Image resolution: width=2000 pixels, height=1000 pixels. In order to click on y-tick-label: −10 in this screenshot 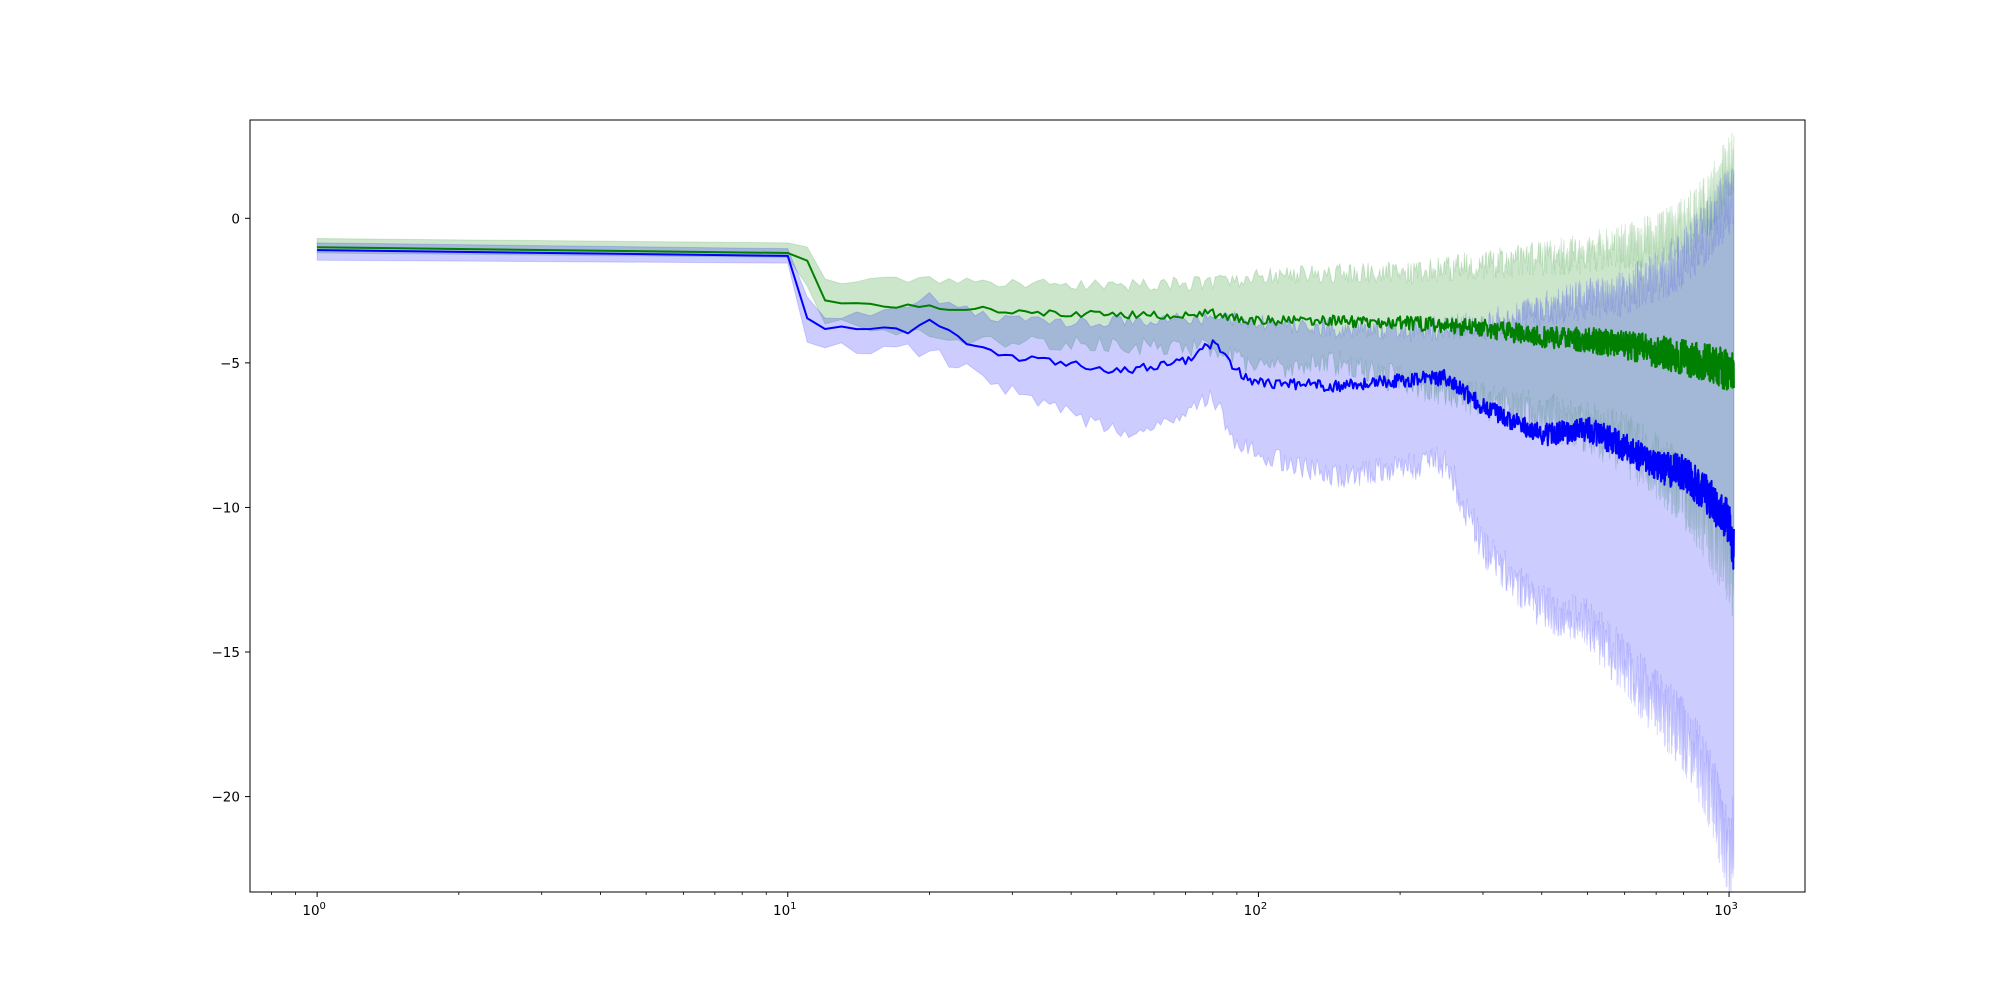, I will do `click(226, 508)`.